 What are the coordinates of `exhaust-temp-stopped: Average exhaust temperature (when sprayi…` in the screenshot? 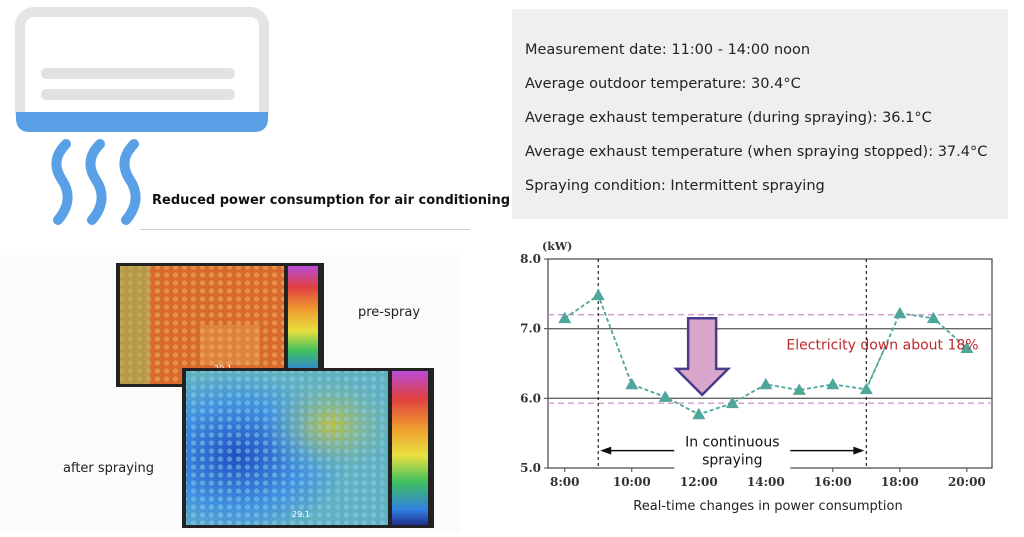 It's located at (756, 152).